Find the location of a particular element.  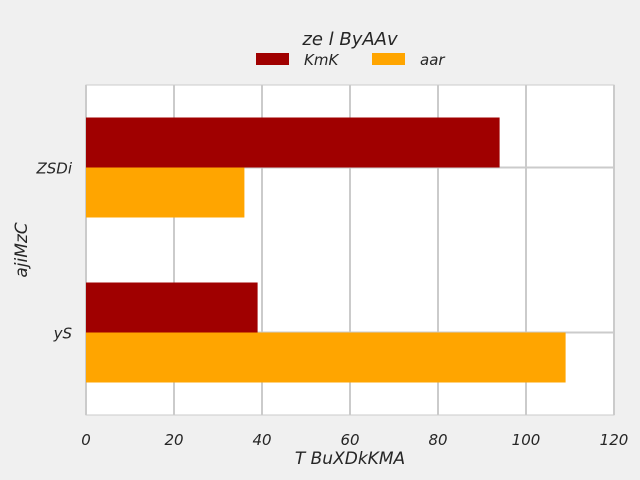

x-tick-labels: 0 20 40 60 80 100 120 is located at coordinates (354, 440).